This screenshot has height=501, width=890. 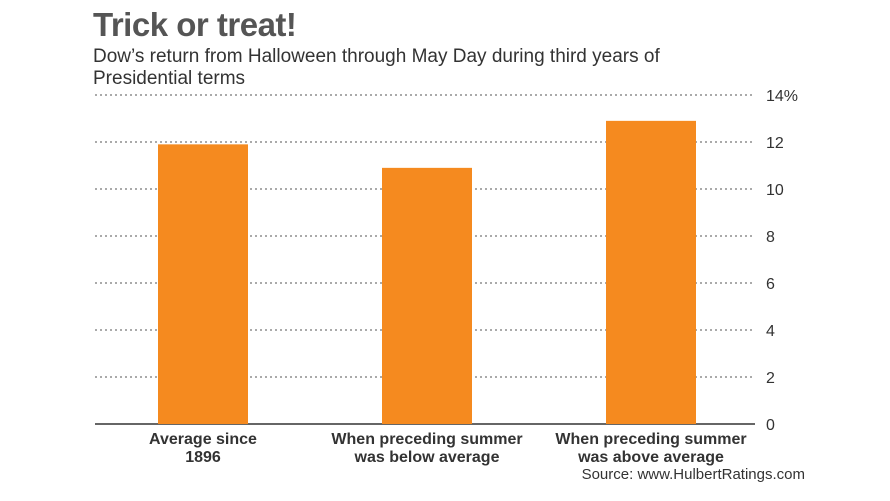 What do you see at coordinates (770, 284) in the screenshot?
I see `y-tick-label: 6` at bounding box center [770, 284].